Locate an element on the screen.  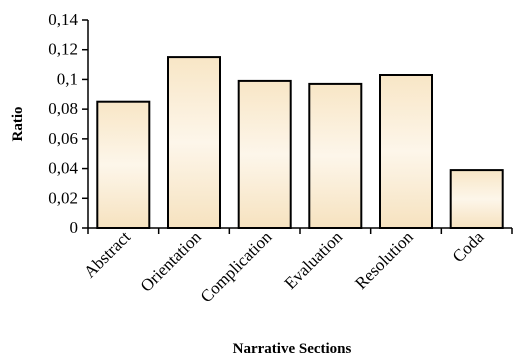
y-tick-label: 0,06 is located at coordinates (63, 138).